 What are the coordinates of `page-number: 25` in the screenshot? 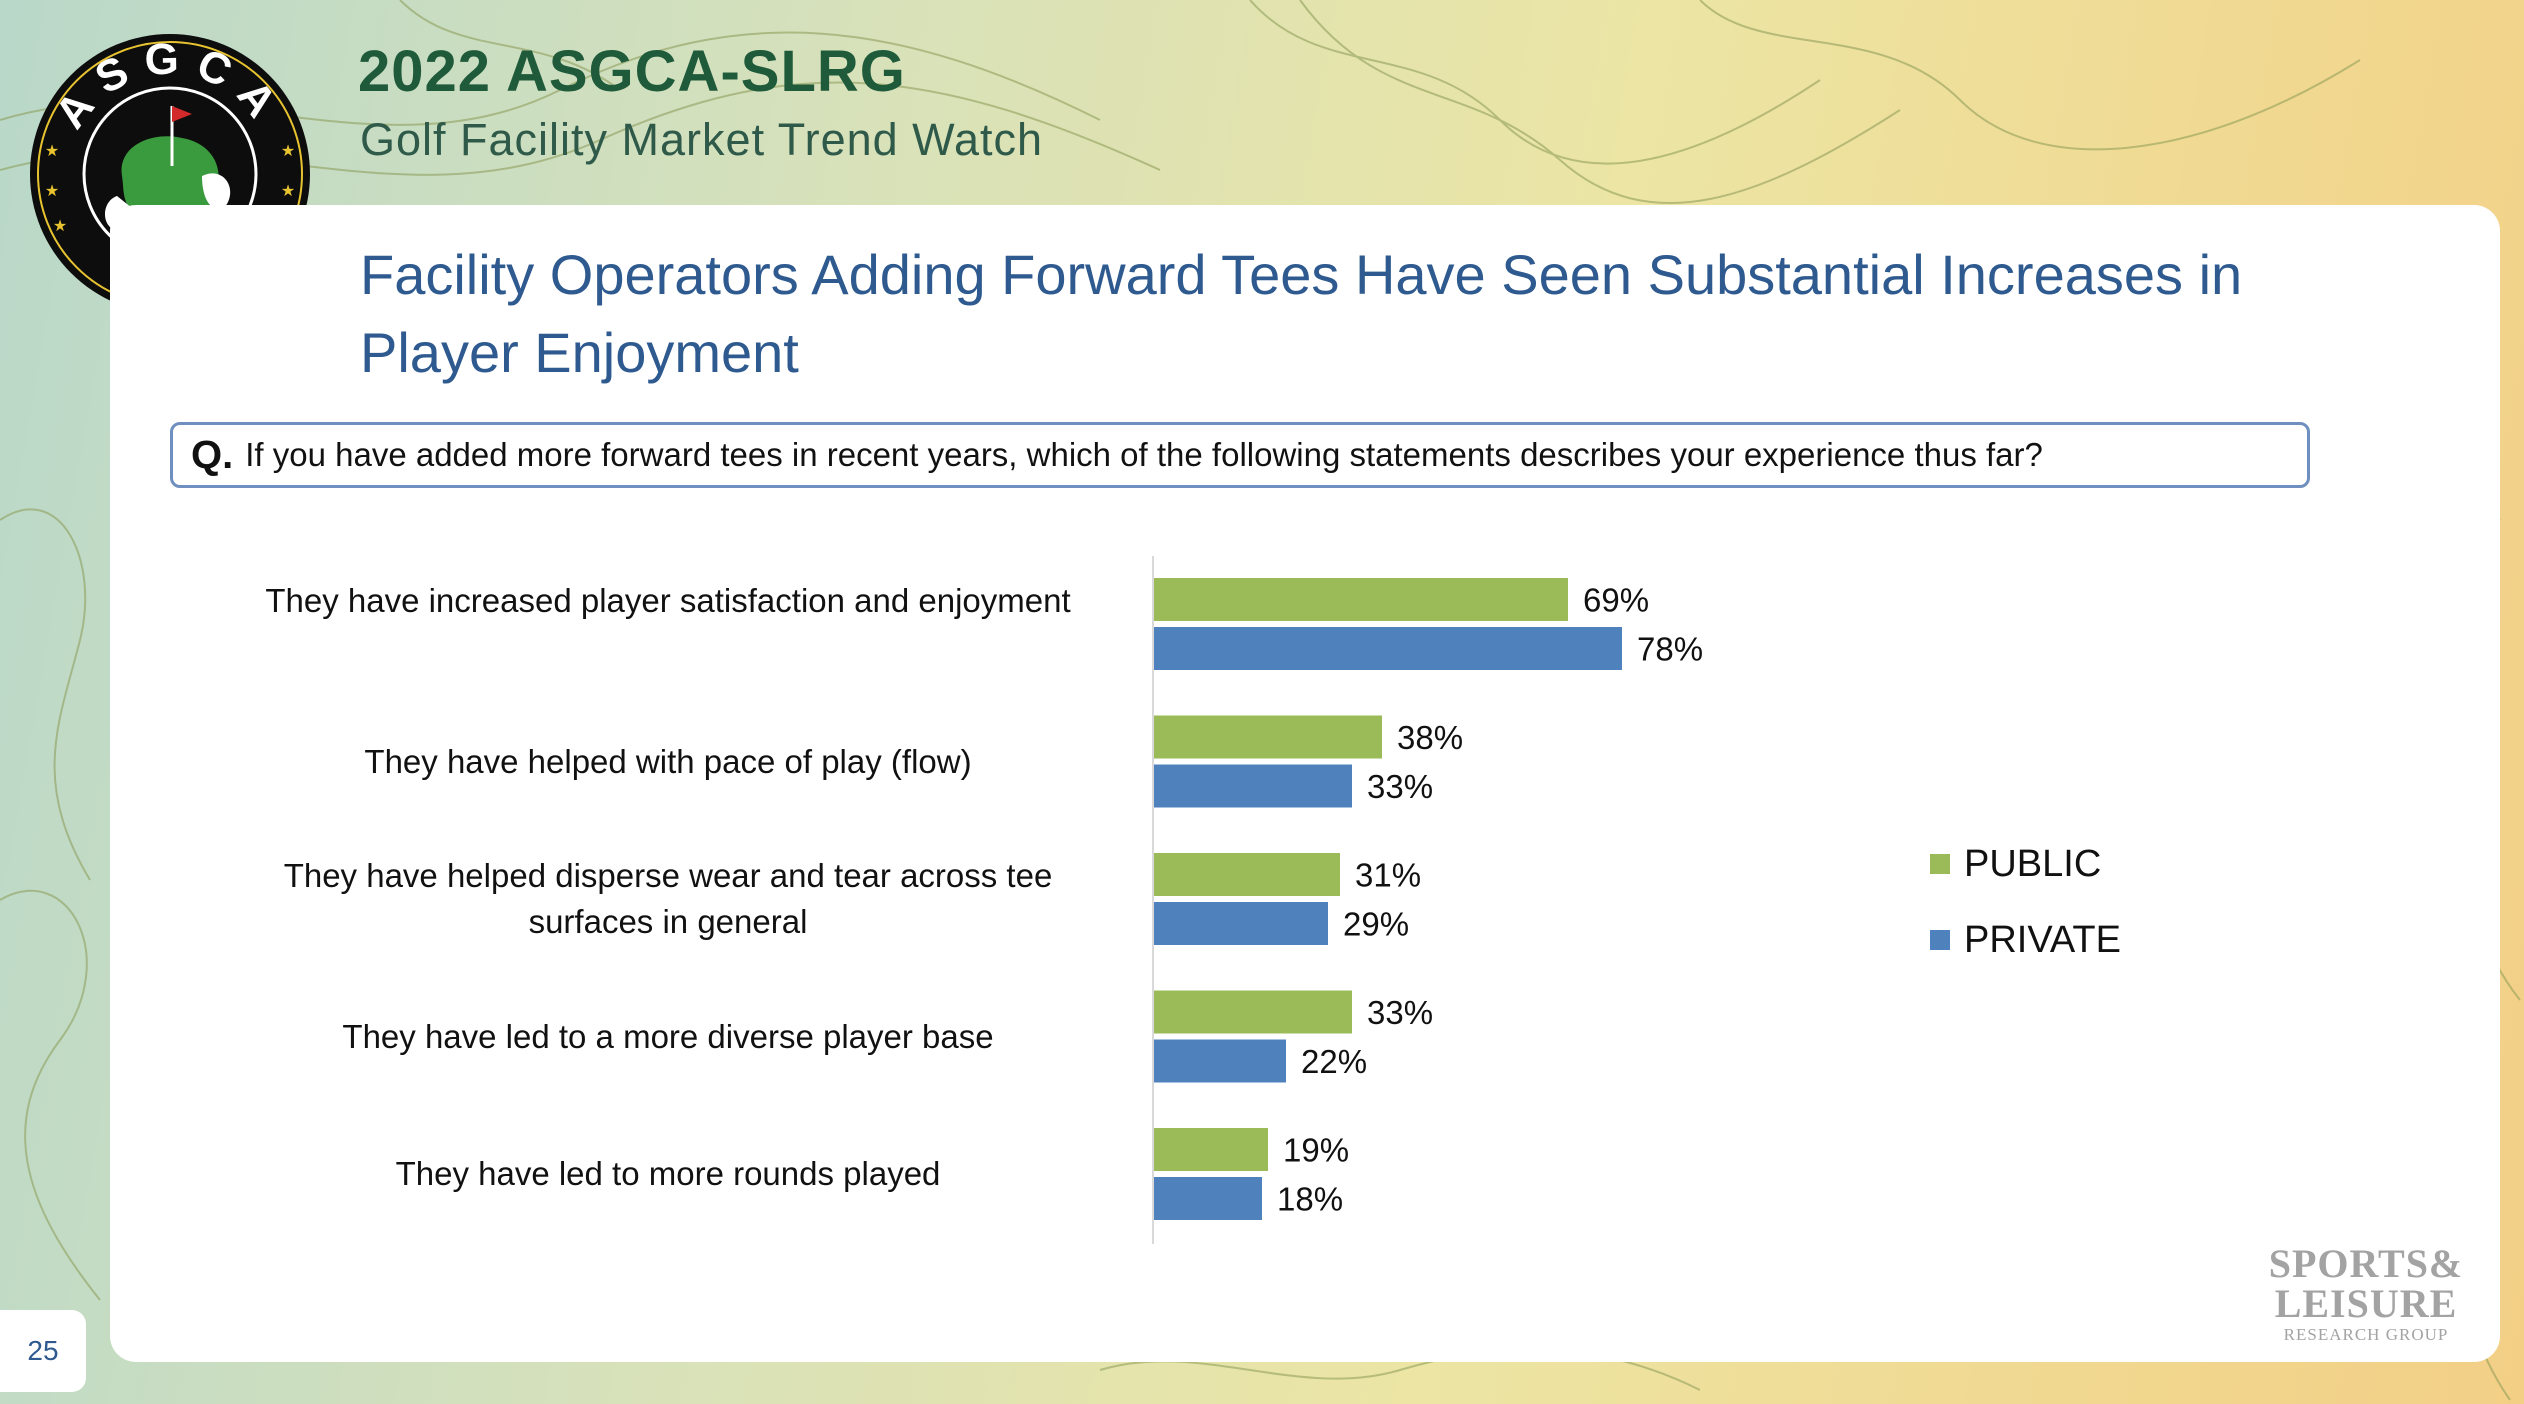 It's located at (43, 1351).